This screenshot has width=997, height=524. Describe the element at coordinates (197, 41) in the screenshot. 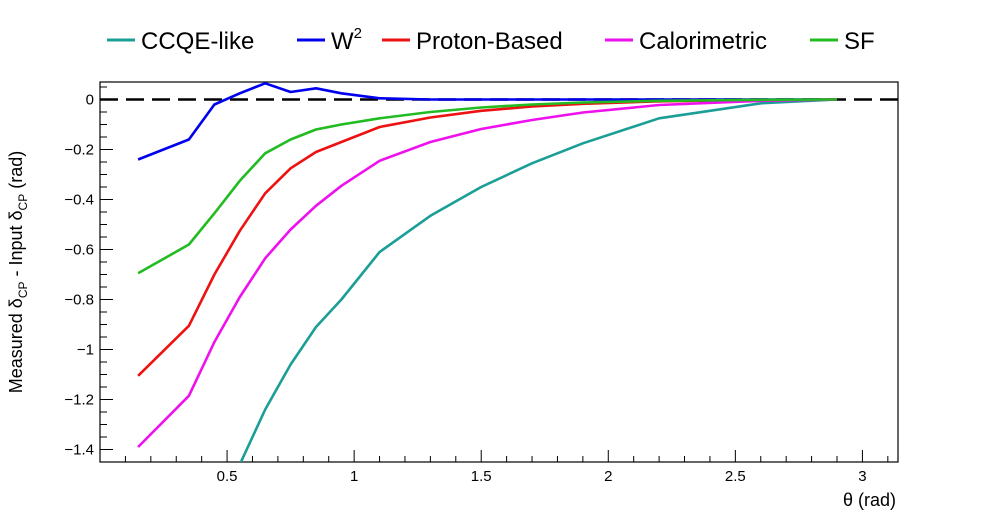

I see `legend-label: CCQE-like` at that location.